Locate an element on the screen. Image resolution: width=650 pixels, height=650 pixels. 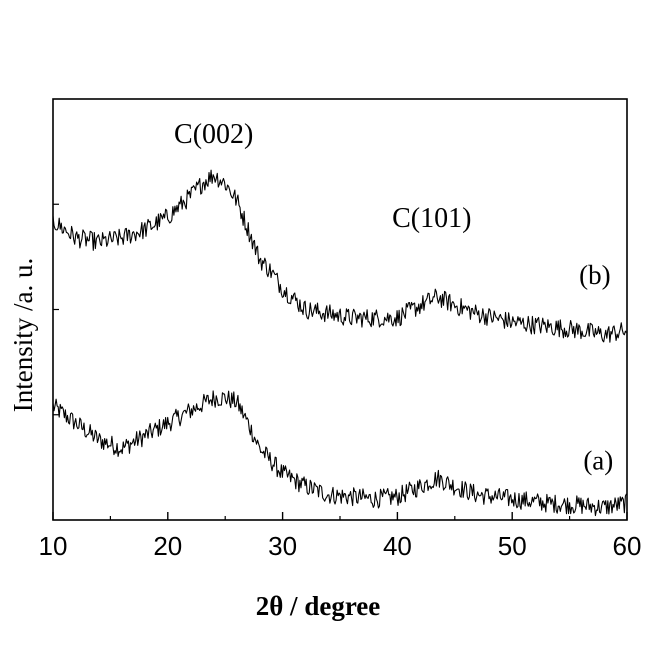
series-label-a: (a) is located at coordinates (598, 461).